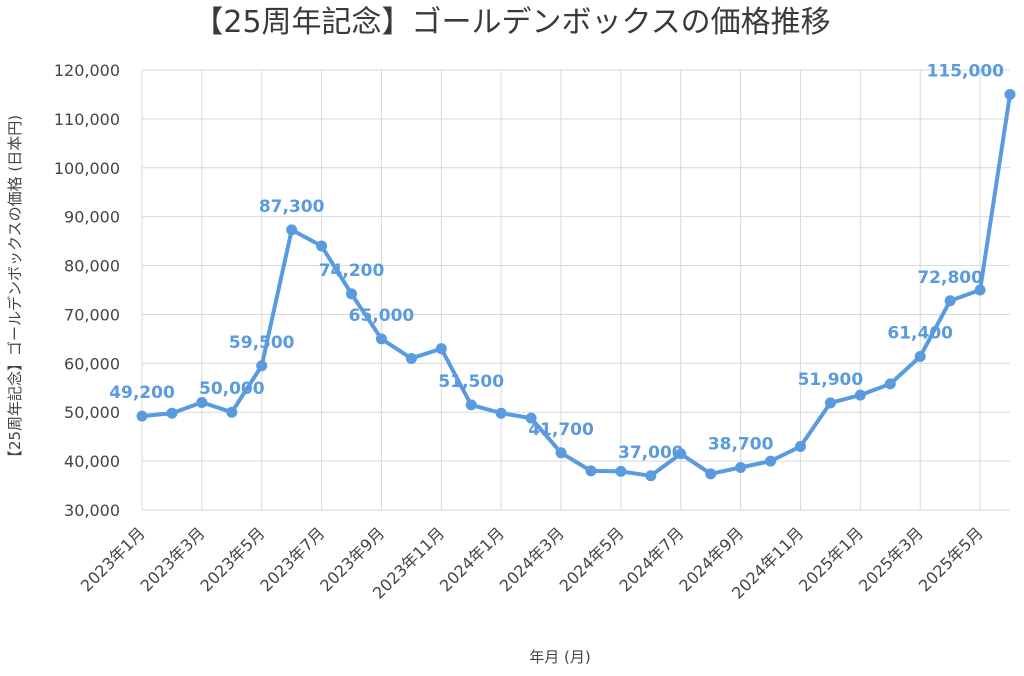 The height and width of the screenshot is (676, 1024). I want to click on data-label: 37,000, so click(651, 453).